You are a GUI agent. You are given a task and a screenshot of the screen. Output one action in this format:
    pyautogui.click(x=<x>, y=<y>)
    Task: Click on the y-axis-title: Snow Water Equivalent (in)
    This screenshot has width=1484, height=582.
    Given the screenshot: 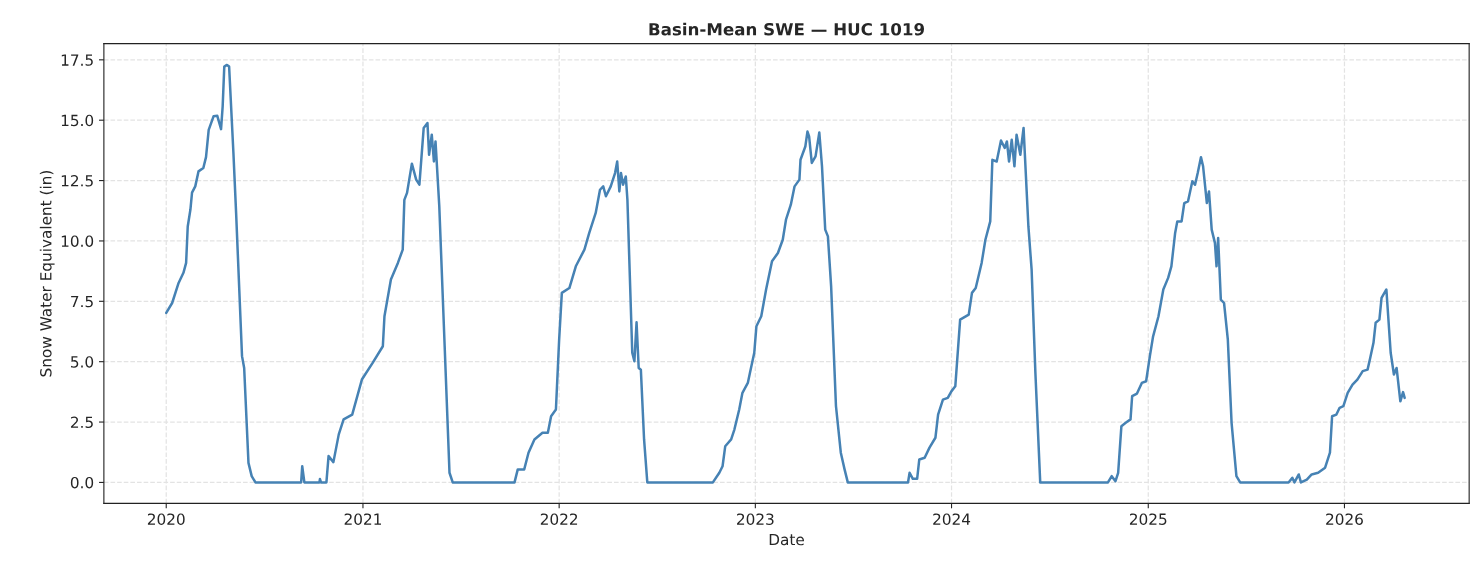 What is the action you would take?
    pyautogui.click(x=47, y=273)
    